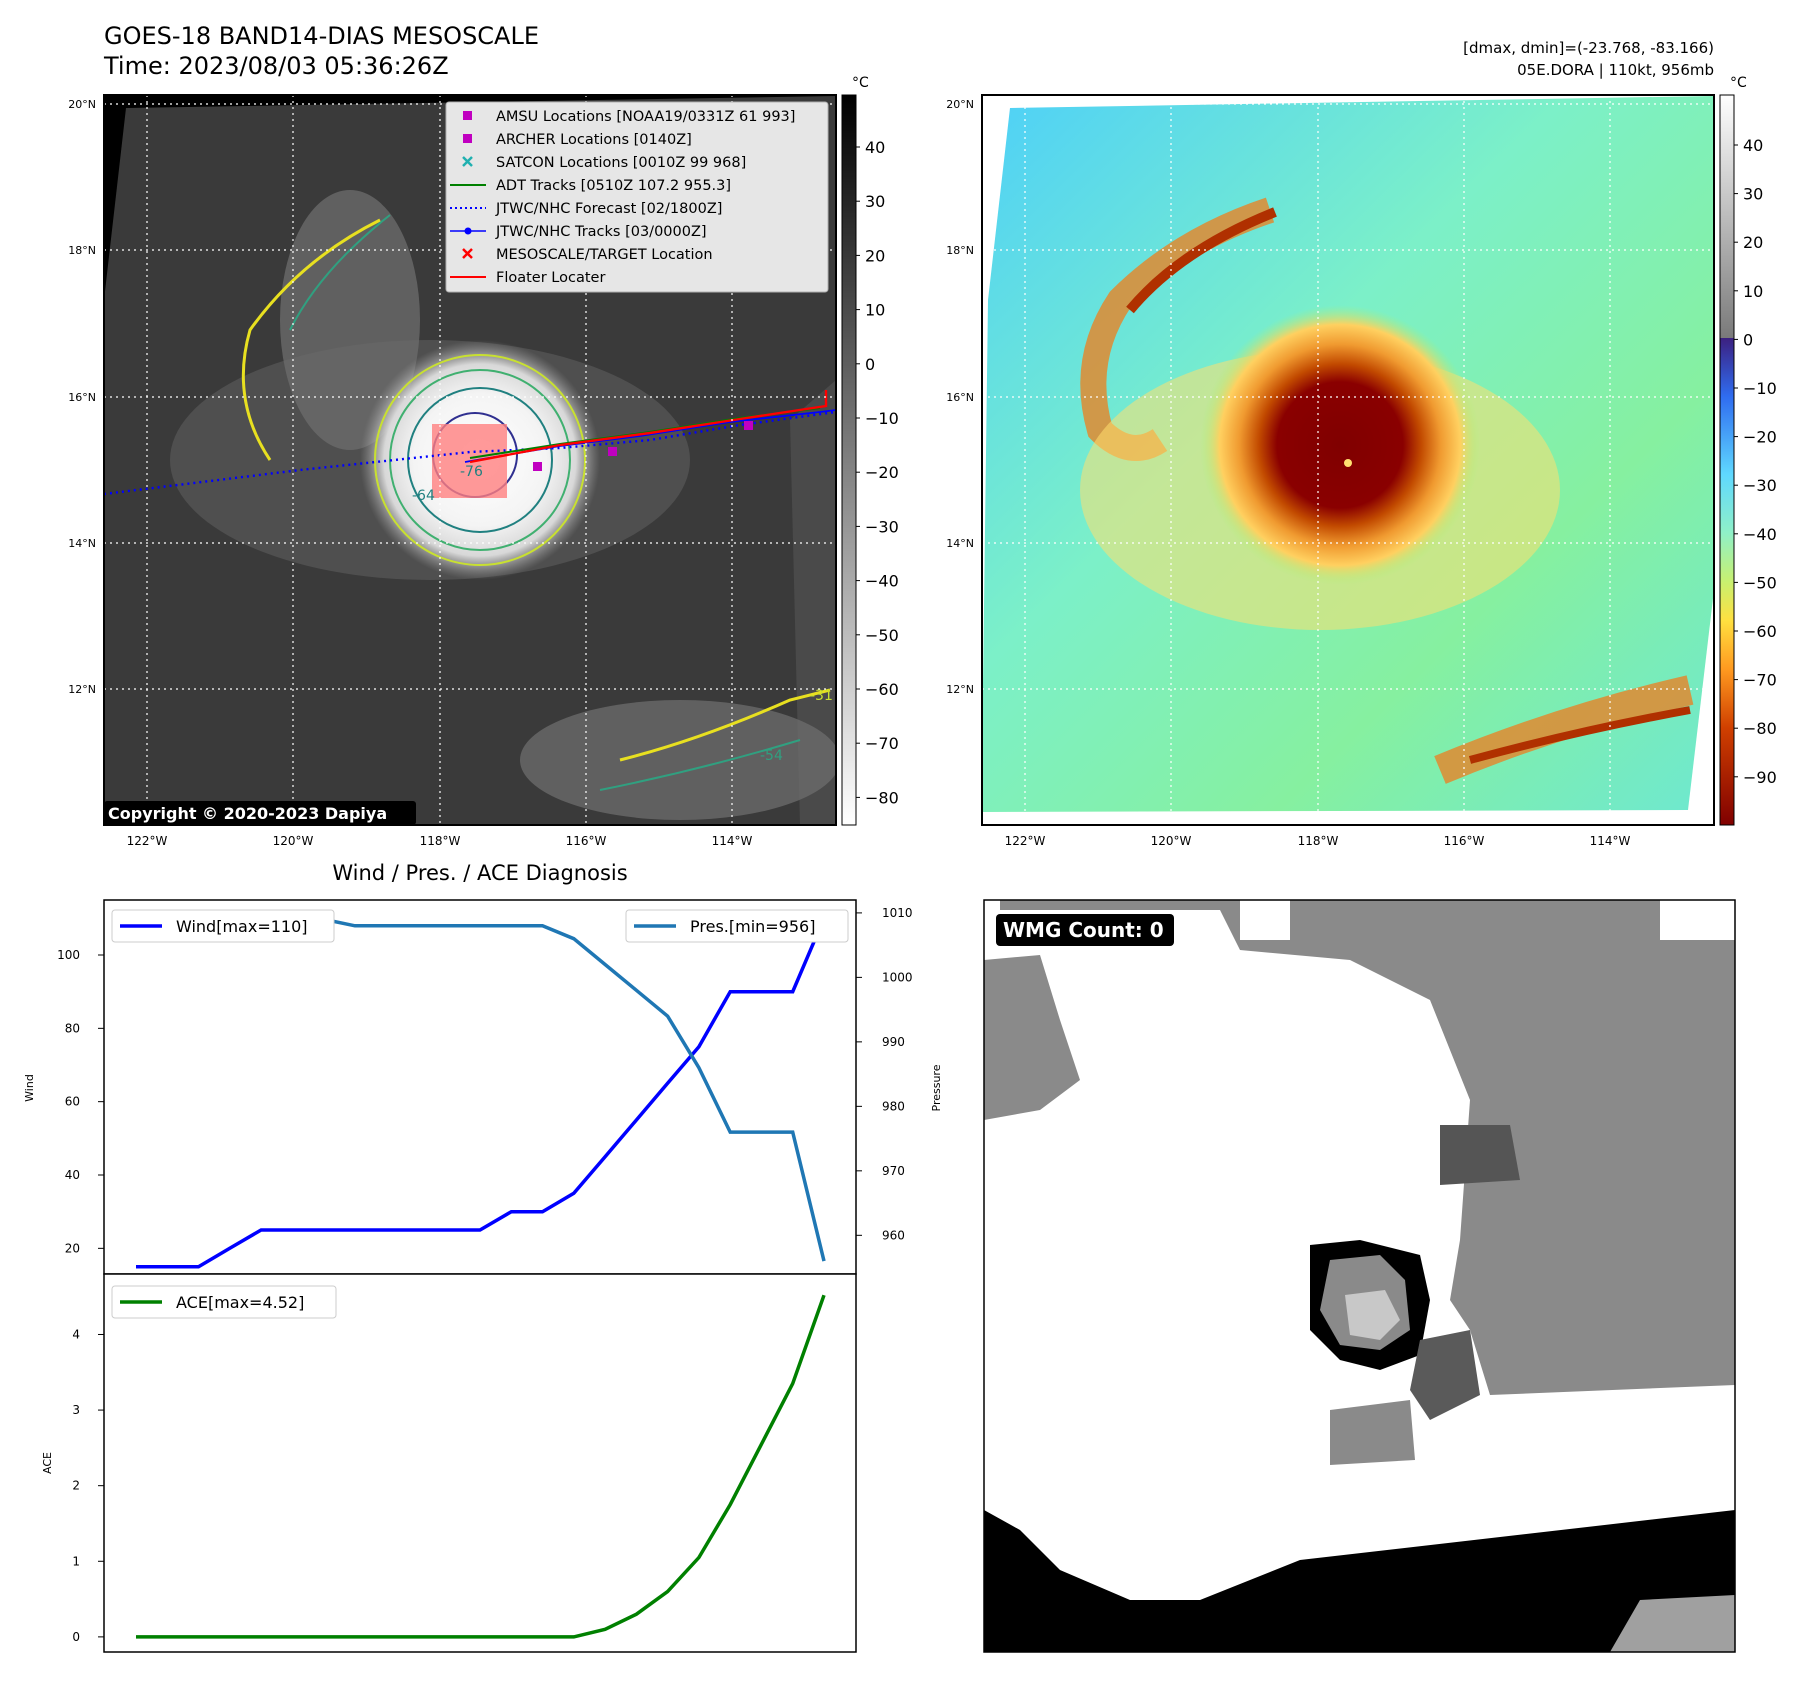  What do you see at coordinates (481, 1093) in the screenshot?
I see `wind-series-line` at bounding box center [481, 1093].